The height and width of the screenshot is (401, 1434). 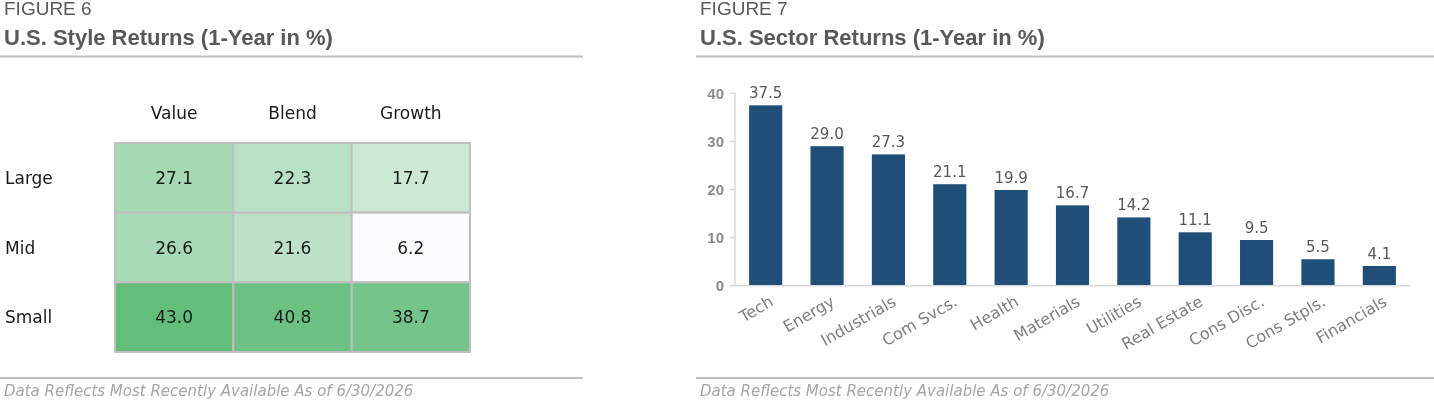 What do you see at coordinates (827, 134) in the screenshot?
I see `data-label: 29.0` at bounding box center [827, 134].